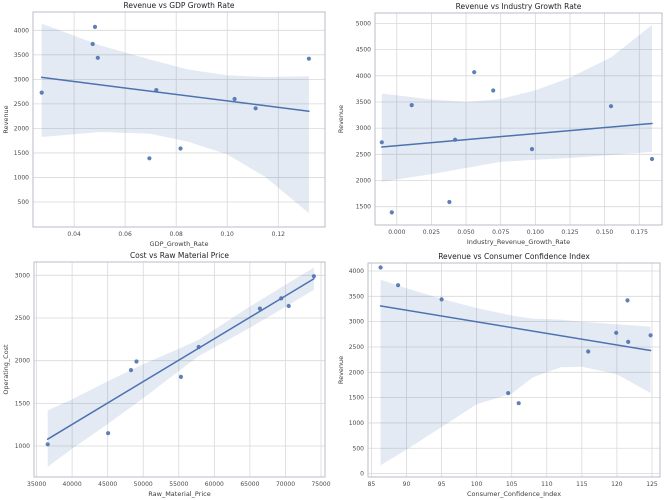 The height and width of the screenshot is (500, 669). Describe the element at coordinates (617, 484) in the screenshot. I see `x-tick-label: 120` at that location.